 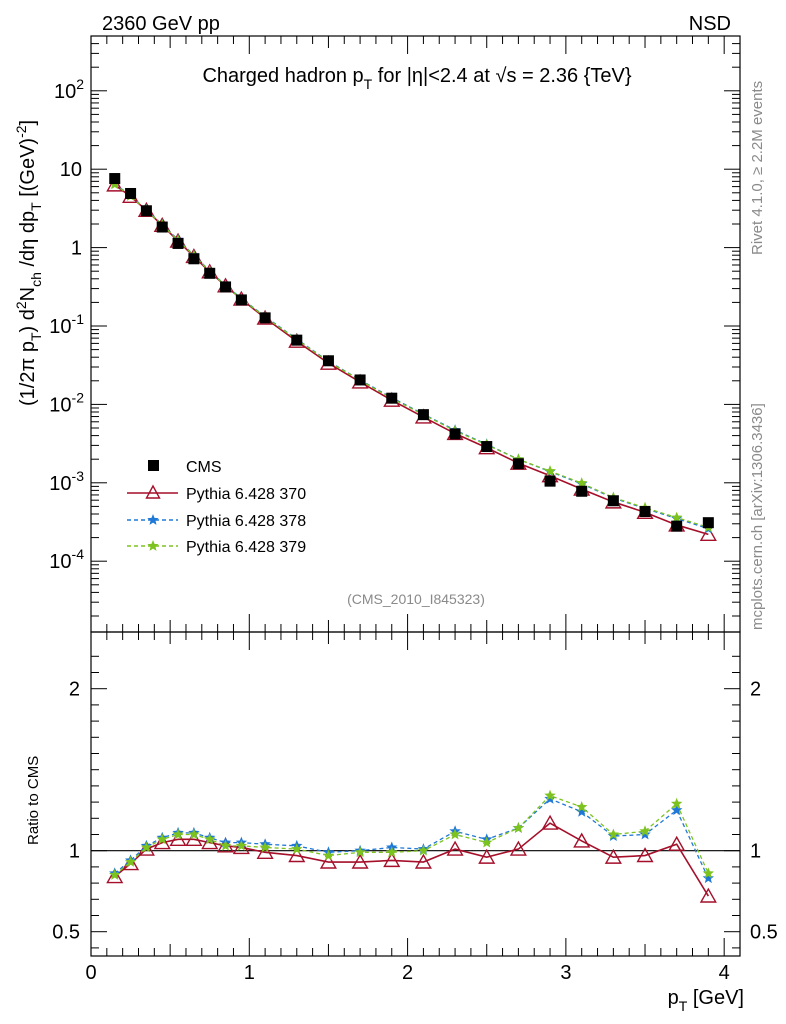 I want to click on header-process-label: NSD, so click(x=710, y=24).